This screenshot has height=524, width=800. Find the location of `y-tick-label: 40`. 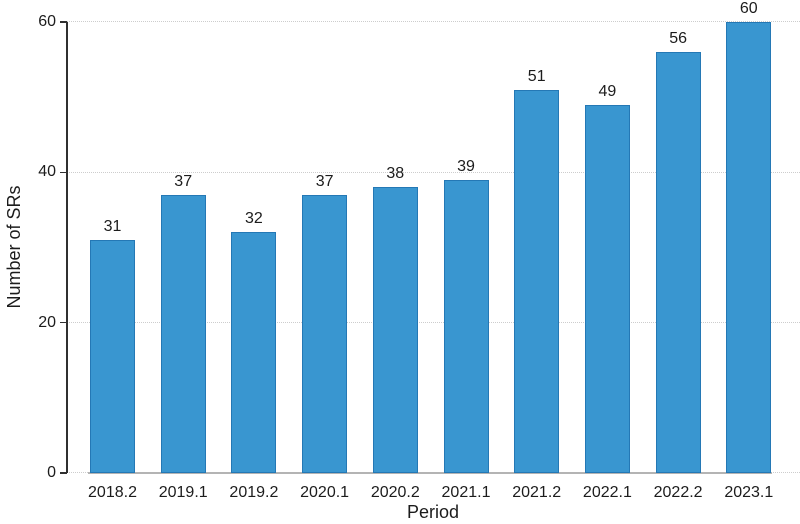

y-tick-label: 40 is located at coordinates (47, 172).